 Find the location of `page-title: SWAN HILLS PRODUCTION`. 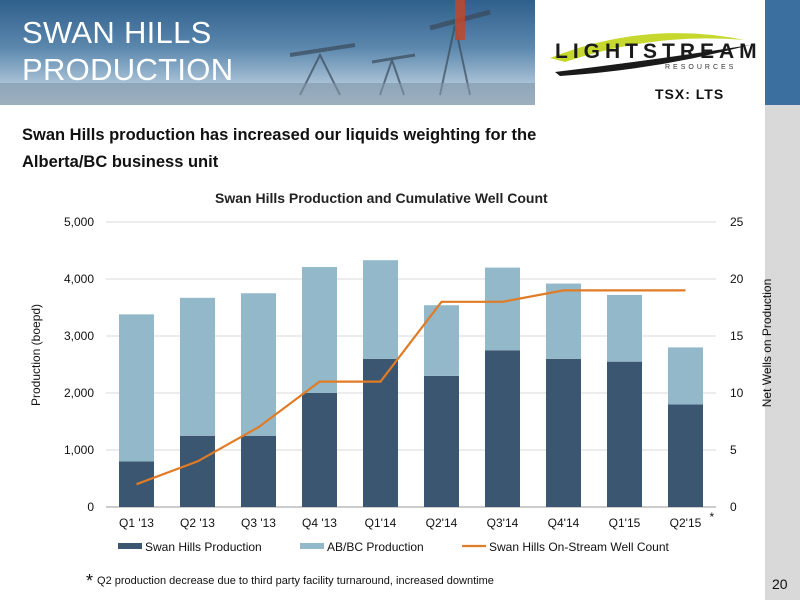

page-title: SWAN HILLS PRODUCTION is located at coordinates (127, 51).